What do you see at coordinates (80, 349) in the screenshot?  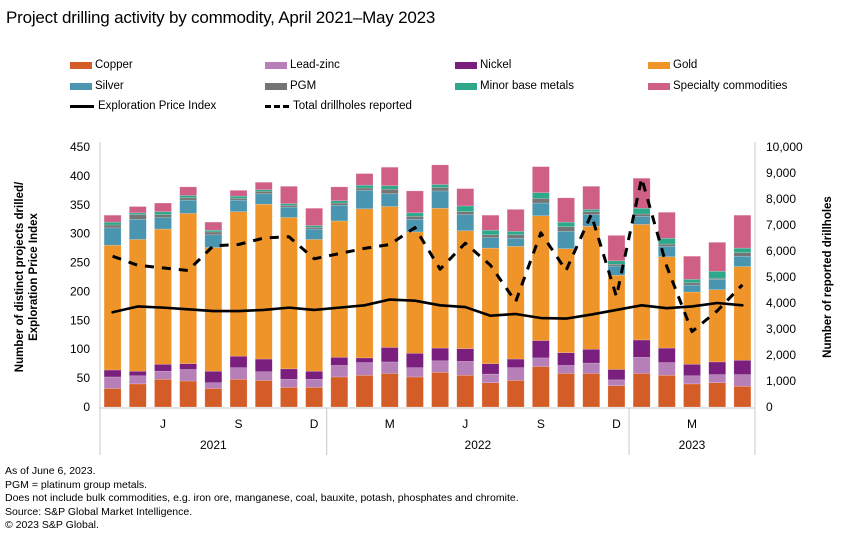 I see `y-tick-label: 100` at bounding box center [80, 349].